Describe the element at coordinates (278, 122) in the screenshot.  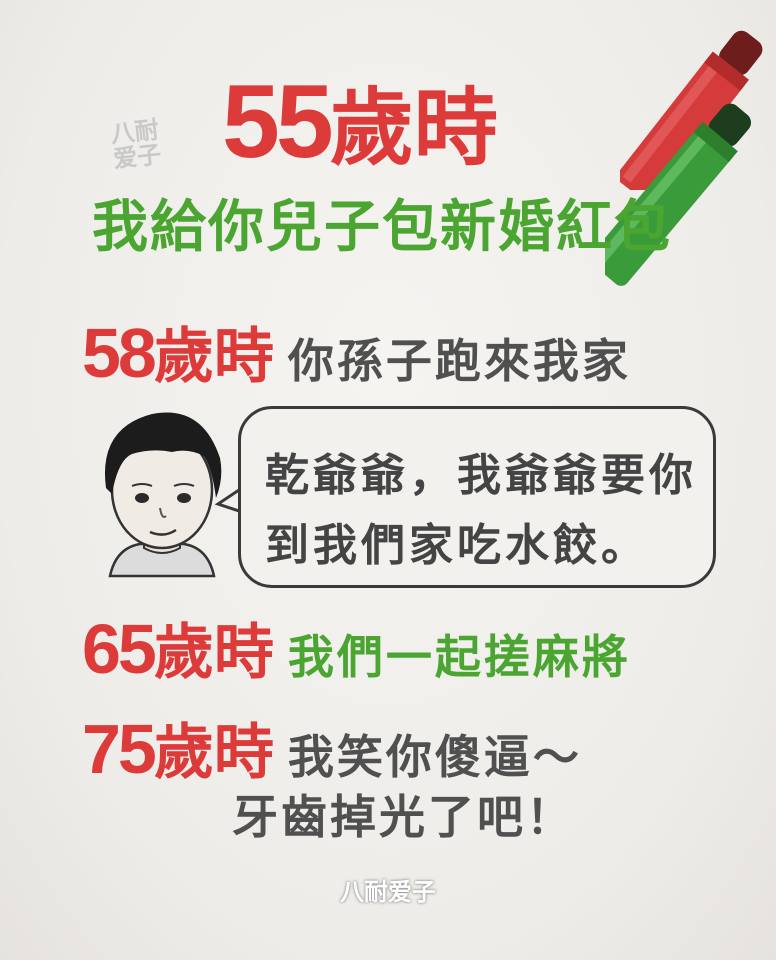
I see `heading-age: 55` at that location.